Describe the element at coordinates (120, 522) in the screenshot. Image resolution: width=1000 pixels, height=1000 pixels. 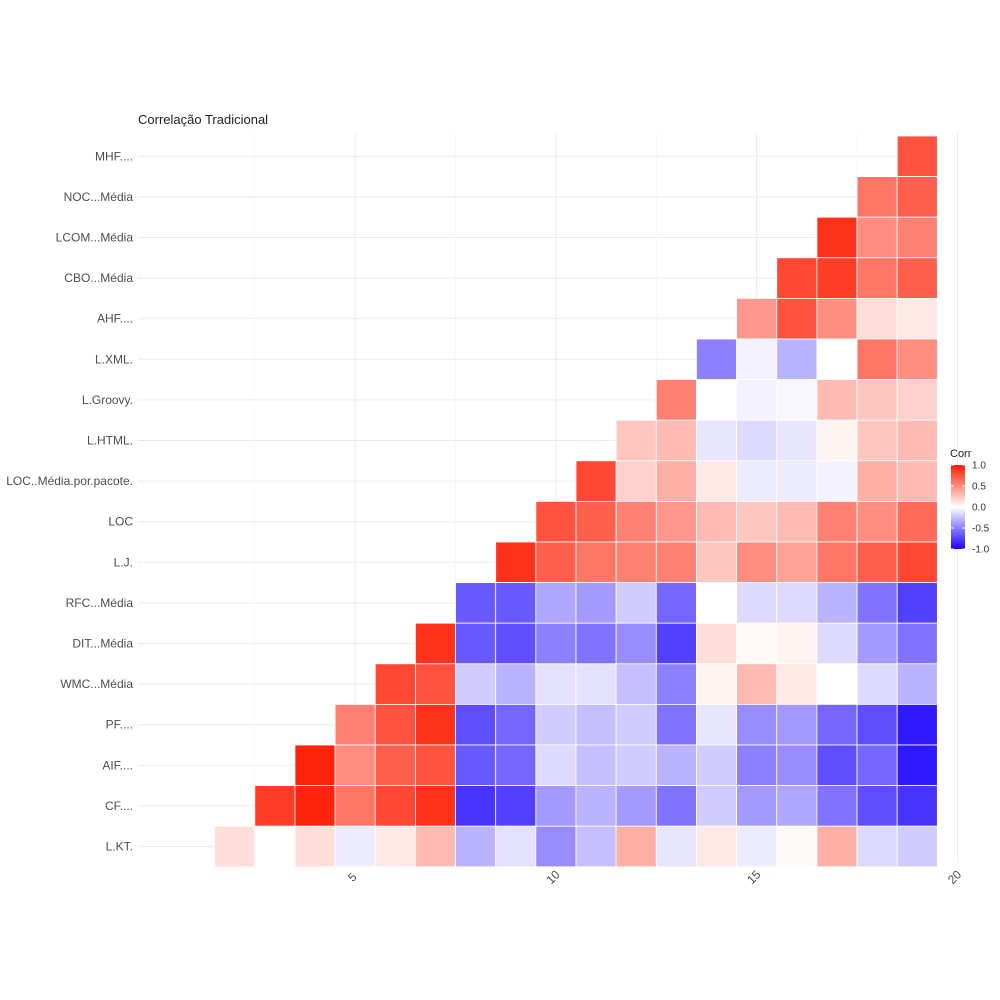
I see `y-tick-label: LOC` at that location.